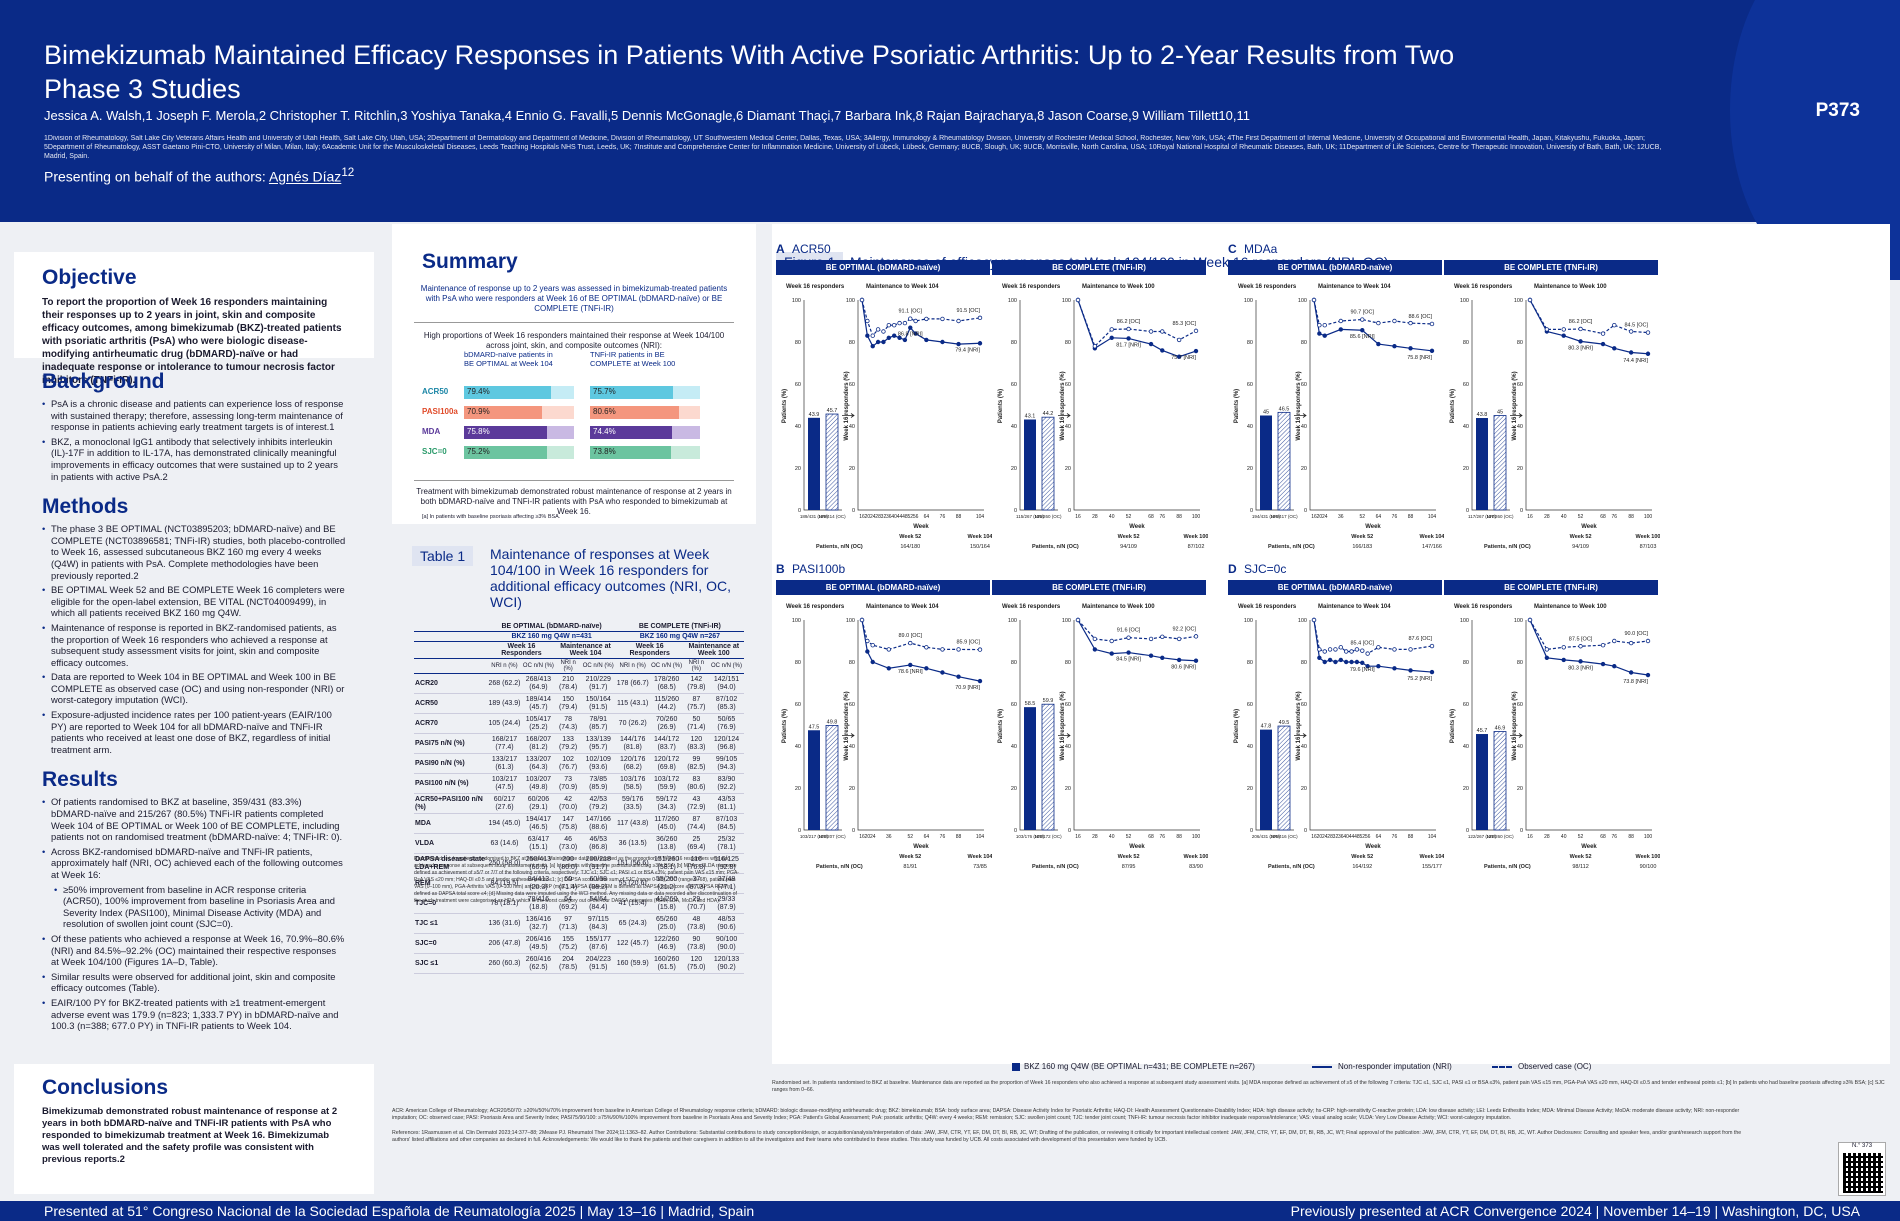  I want to click on study-band: BE OPTIMAL (bDMARD-naïve), so click(1335, 587).